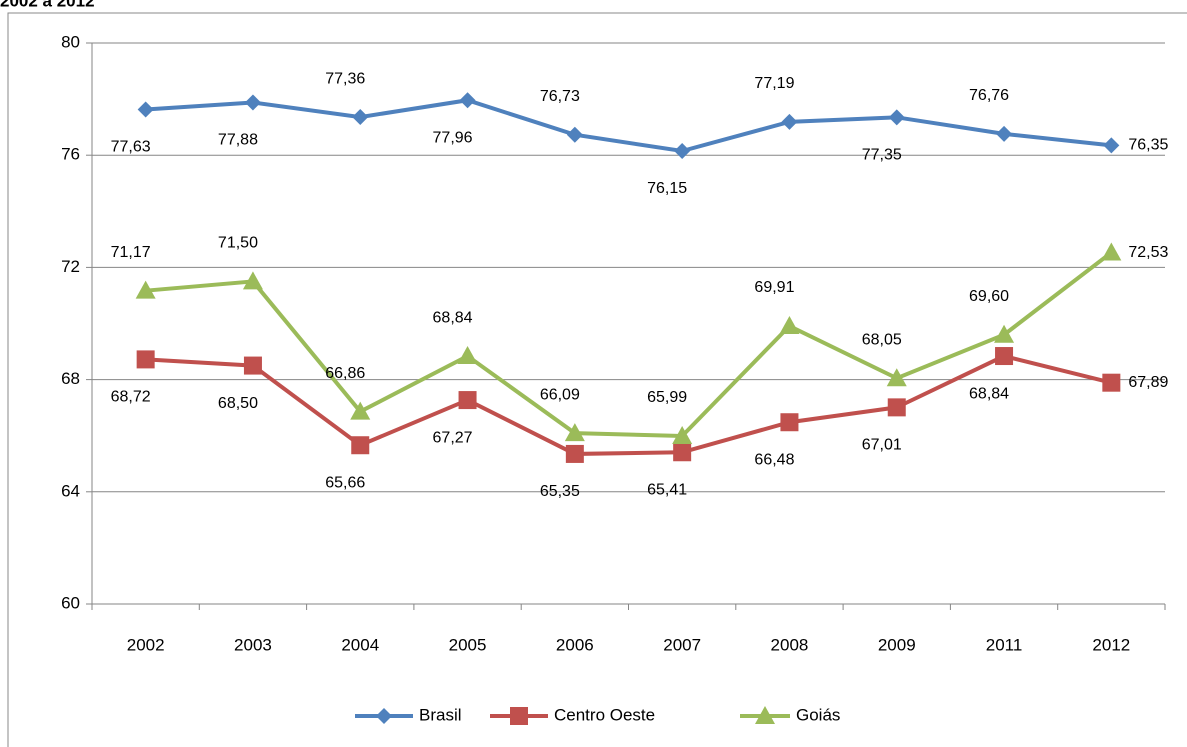 The height and width of the screenshot is (747, 1187). Describe the element at coordinates (667, 397) in the screenshot. I see `data-label: 65,99` at that location.